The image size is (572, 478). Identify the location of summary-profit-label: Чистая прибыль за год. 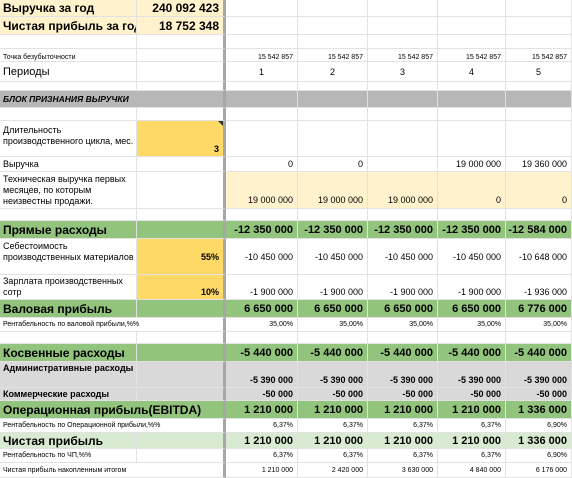
(68, 26).